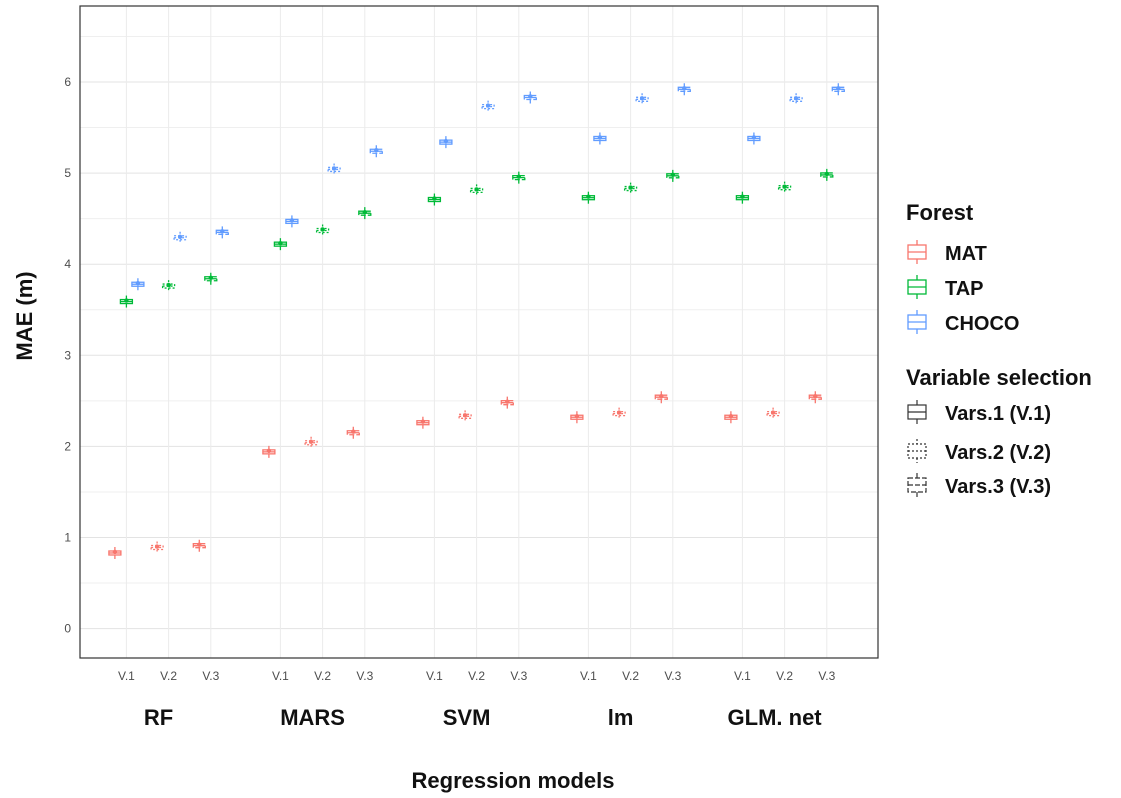  Describe the element at coordinates (621, 717) in the screenshot. I see `model-label: lm` at that location.